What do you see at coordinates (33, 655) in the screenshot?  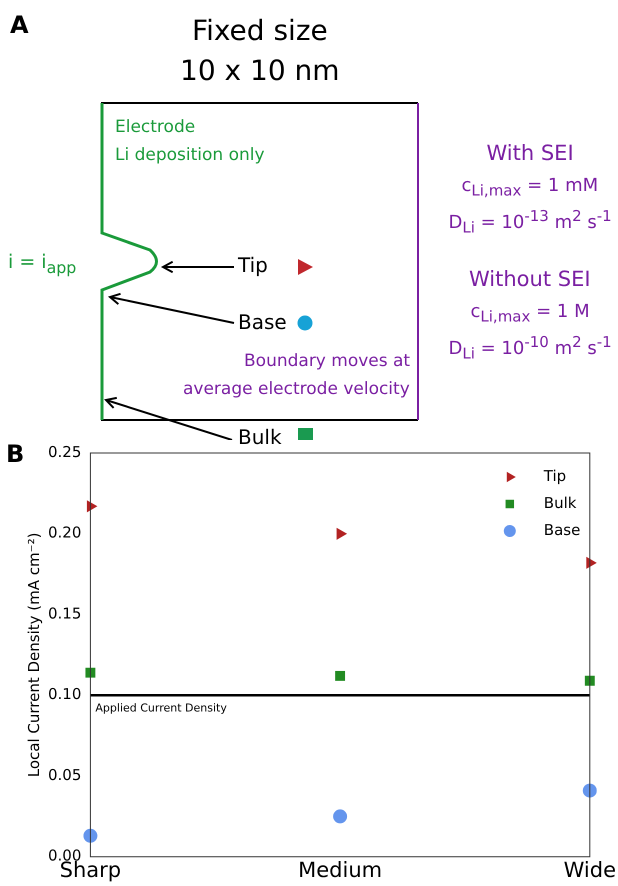 I see `y-axis-title: Local Current Density (mA cm⁻²)` at bounding box center [33, 655].